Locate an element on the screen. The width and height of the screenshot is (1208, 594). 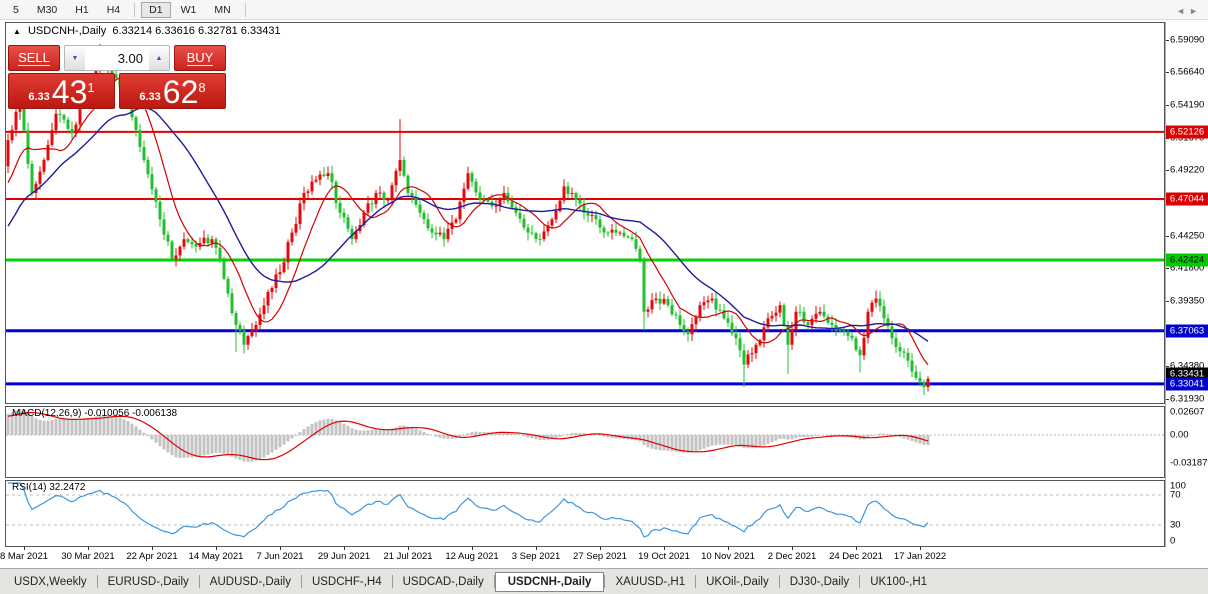
tab-eurusd-daily: EURUSD-,Daily is located at coordinates (148, 581).